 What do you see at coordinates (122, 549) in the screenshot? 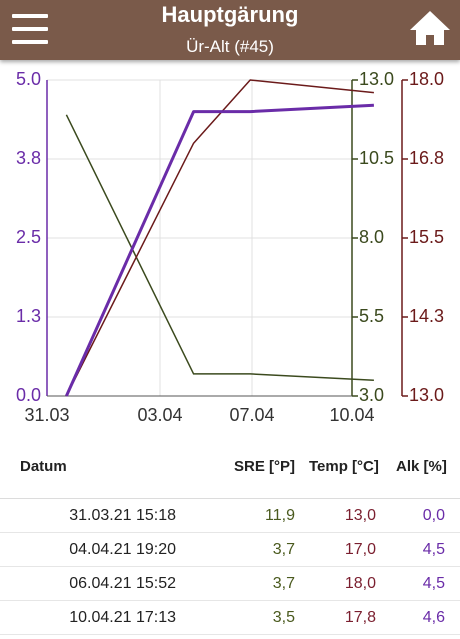
I see `cell-datum: 04.04.21 19:20` at bounding box center [122, 549].